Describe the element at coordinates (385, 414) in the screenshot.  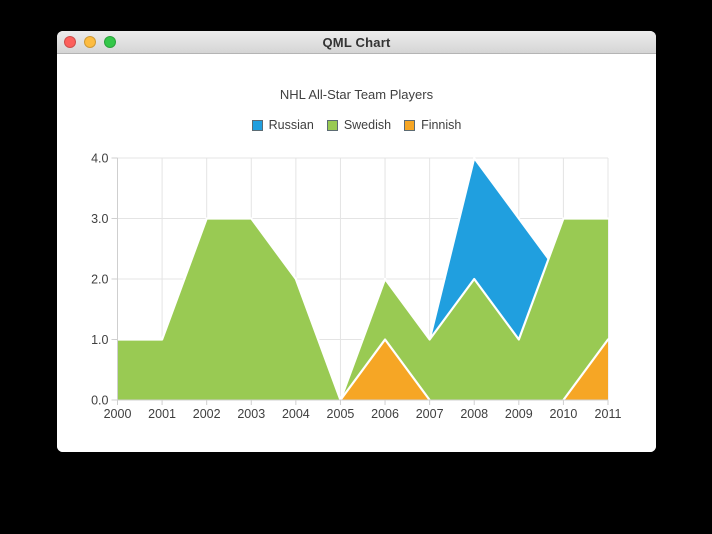
I see `svg-text: 2006` at that location.